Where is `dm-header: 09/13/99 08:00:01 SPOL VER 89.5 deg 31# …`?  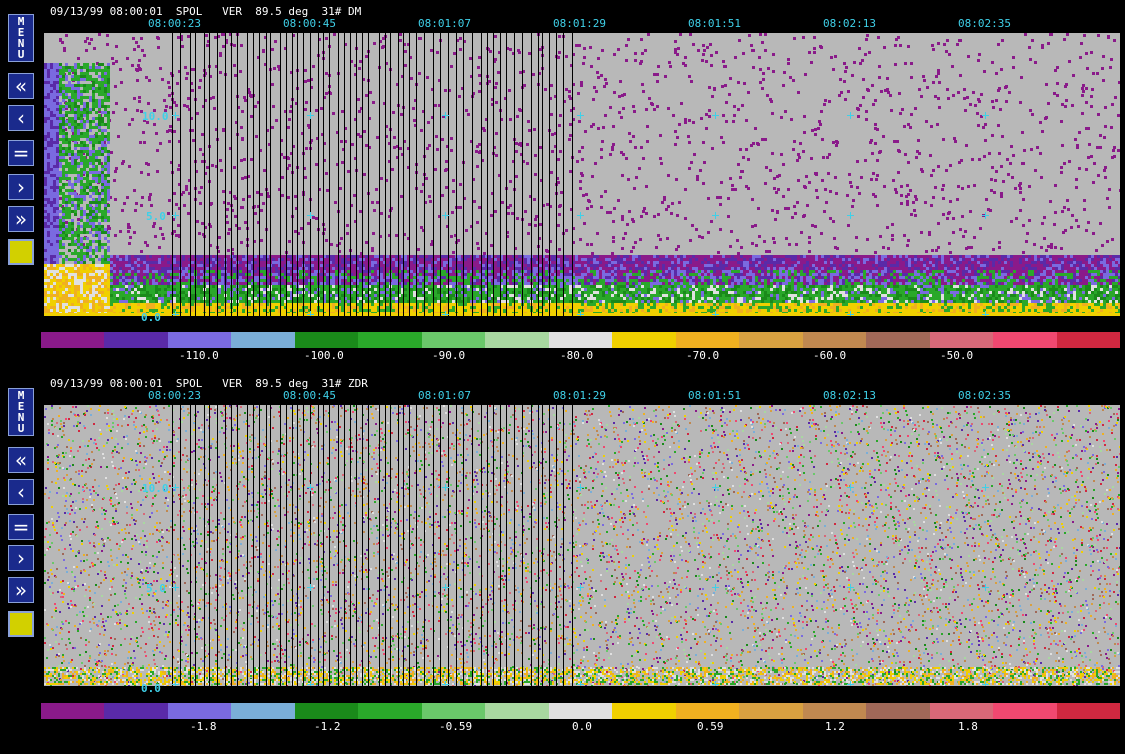 dm-header: 09/13/99 08:00:01 SPOL VER 89.5 deg 31# … is located at coordinates (205, 11).